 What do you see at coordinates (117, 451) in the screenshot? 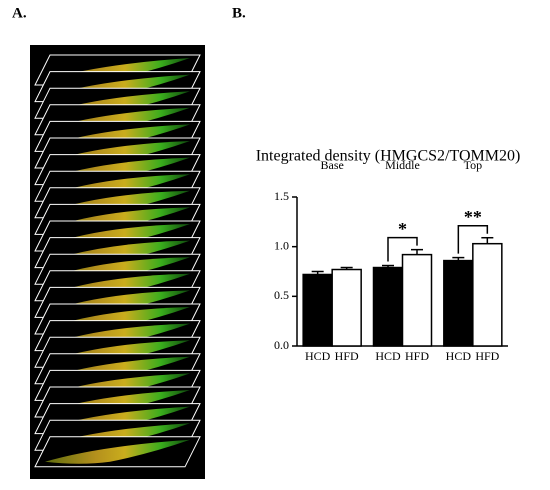
I see `tissue` at bounding box center [117, 451].